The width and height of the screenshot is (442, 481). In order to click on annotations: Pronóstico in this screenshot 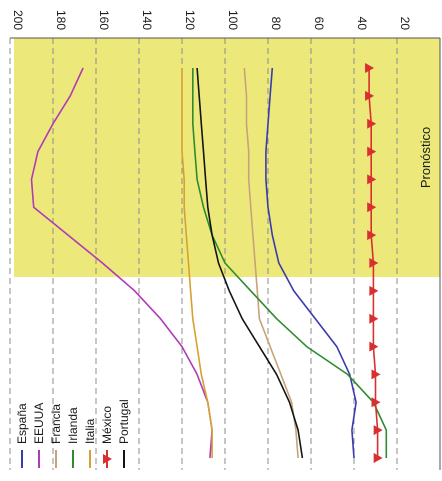, I will do `click(425, 157)`.